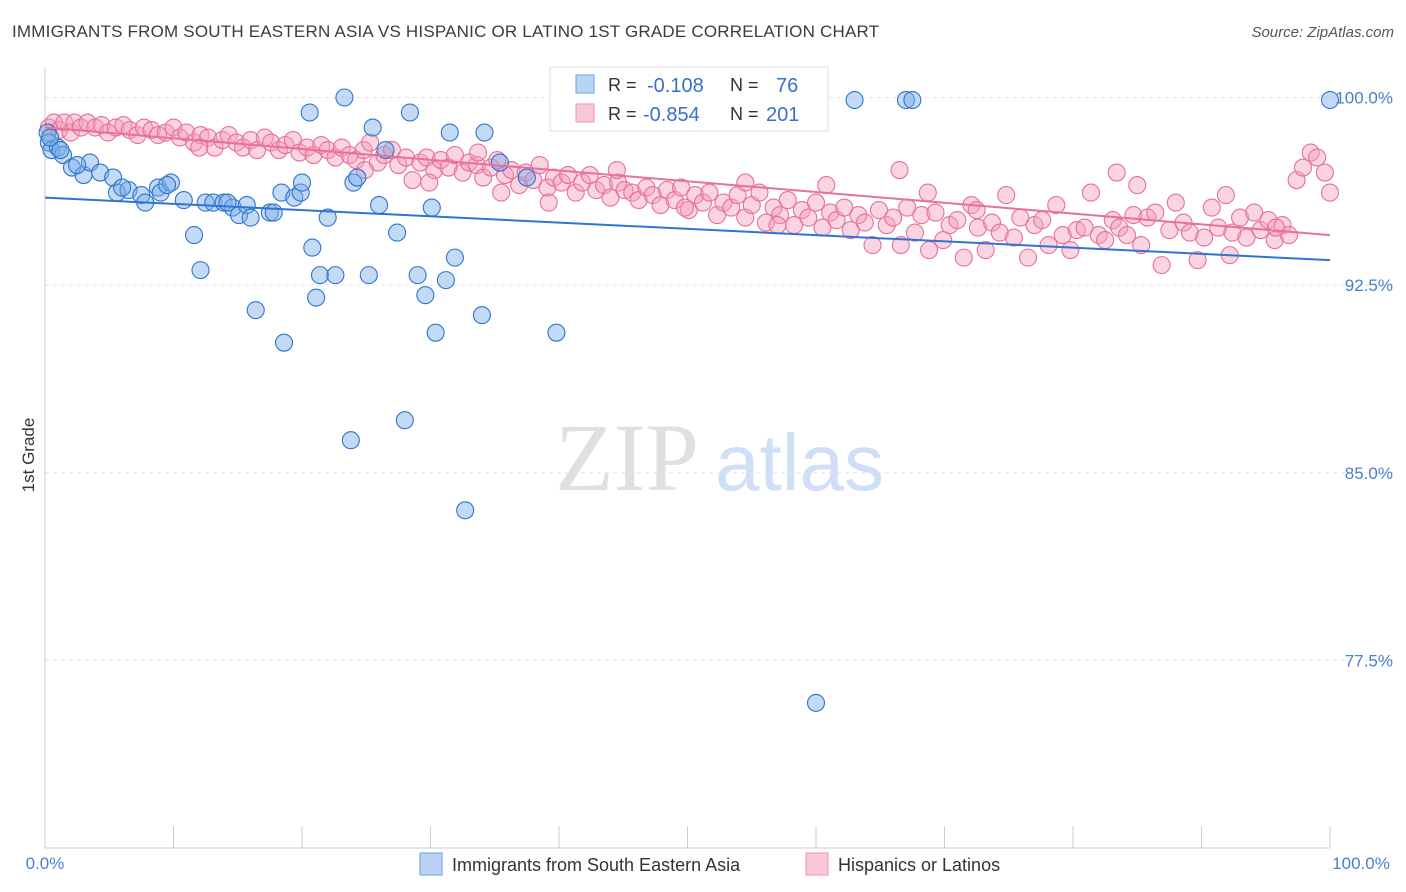 Image resolution: width=1406 pixels, height=892 pixels. Describe the element at coordinates (1369, 285) in the screenshot. I see `y-tick-label: 92.5%` at that location.